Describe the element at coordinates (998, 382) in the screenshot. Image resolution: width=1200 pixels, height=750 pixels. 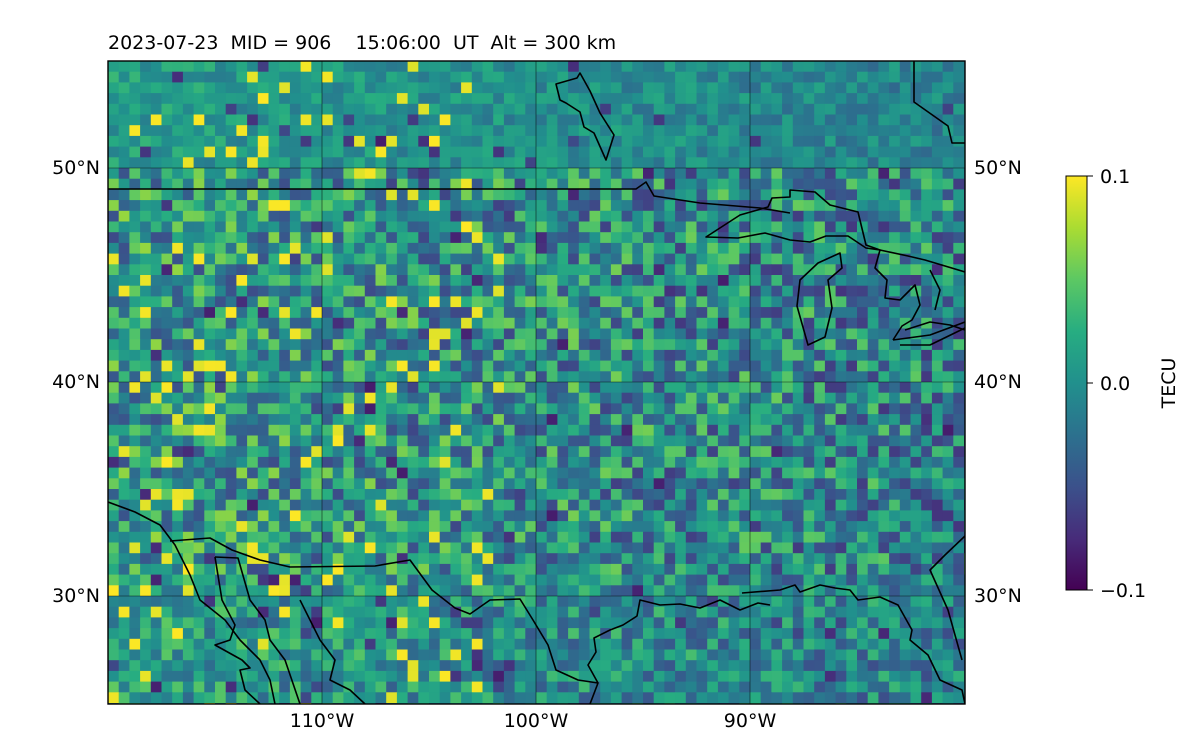
I see `lat-labels-right: 50°N 40°N 30°N` at that location.